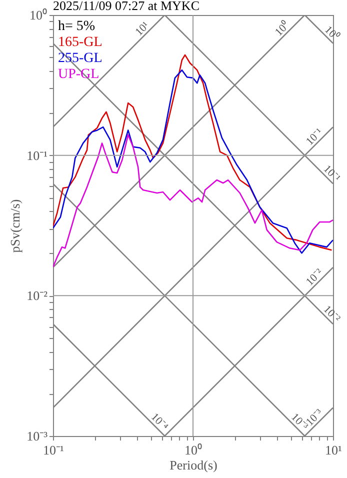  What do you see at coordinates (193, 450) in the screenshot?
I see `x-tick-label: 10⁰` at bounding box center [193, 450].